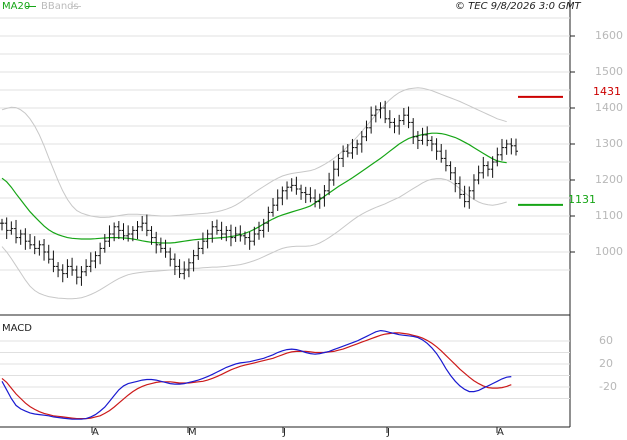 This screenshot has width=627, height=440. Describe the element at coordinates (606, 363) in the screenshot. I see `macd-tick: 20` at that location.